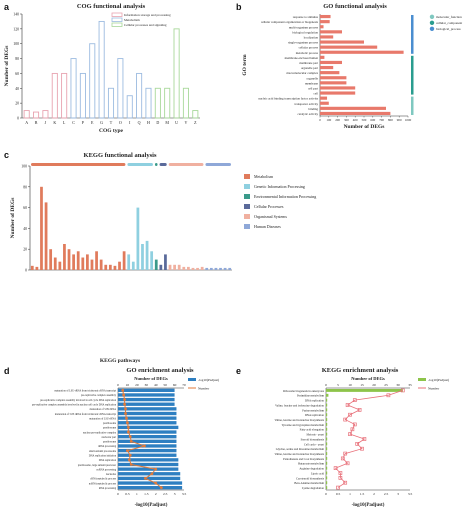 Image resolution: width=474 pixels, height=520 pixels. What do you see at coordinates (17, 74) in the screenshot?
I see `chart-a-ytick-label: 60` at bounding box center [17, 74].